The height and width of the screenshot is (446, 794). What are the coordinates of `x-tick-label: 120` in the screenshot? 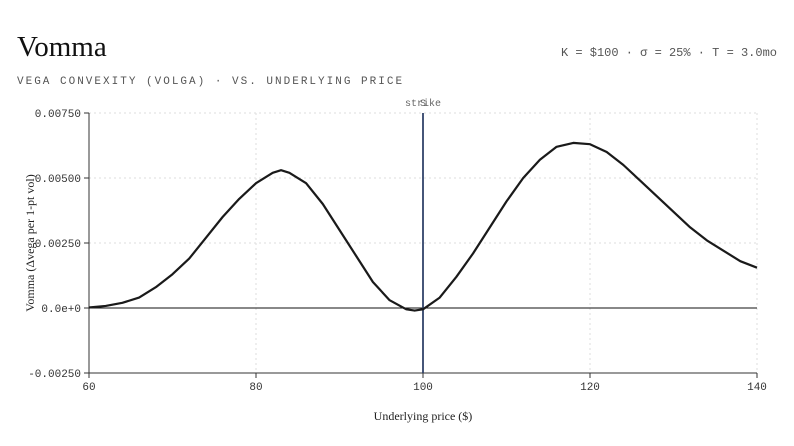 It's located at (590, 388).